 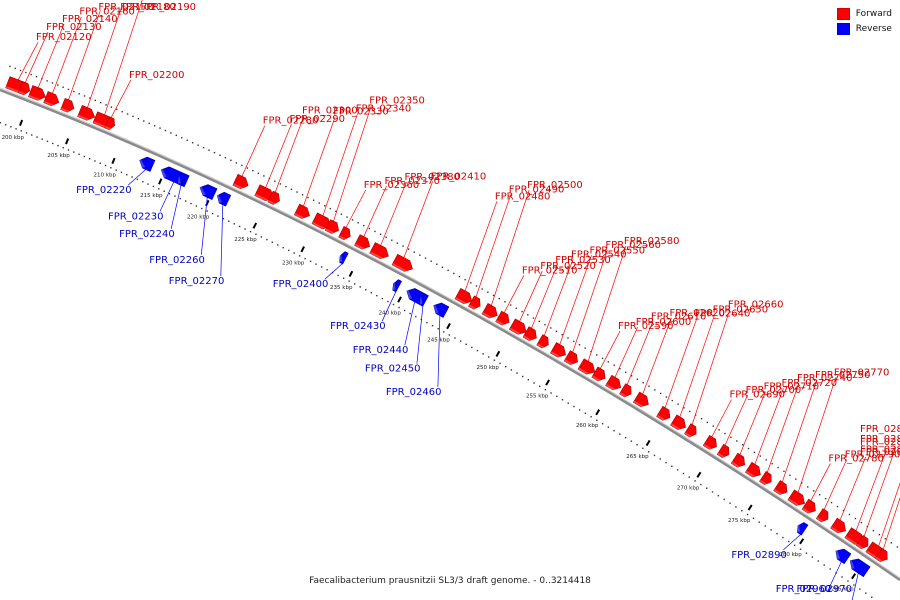 What do you see at coordinates (397, 101) in the screenshot?
I see `forward-gene-label: FPR_02350` at bounding box center [397, 101].